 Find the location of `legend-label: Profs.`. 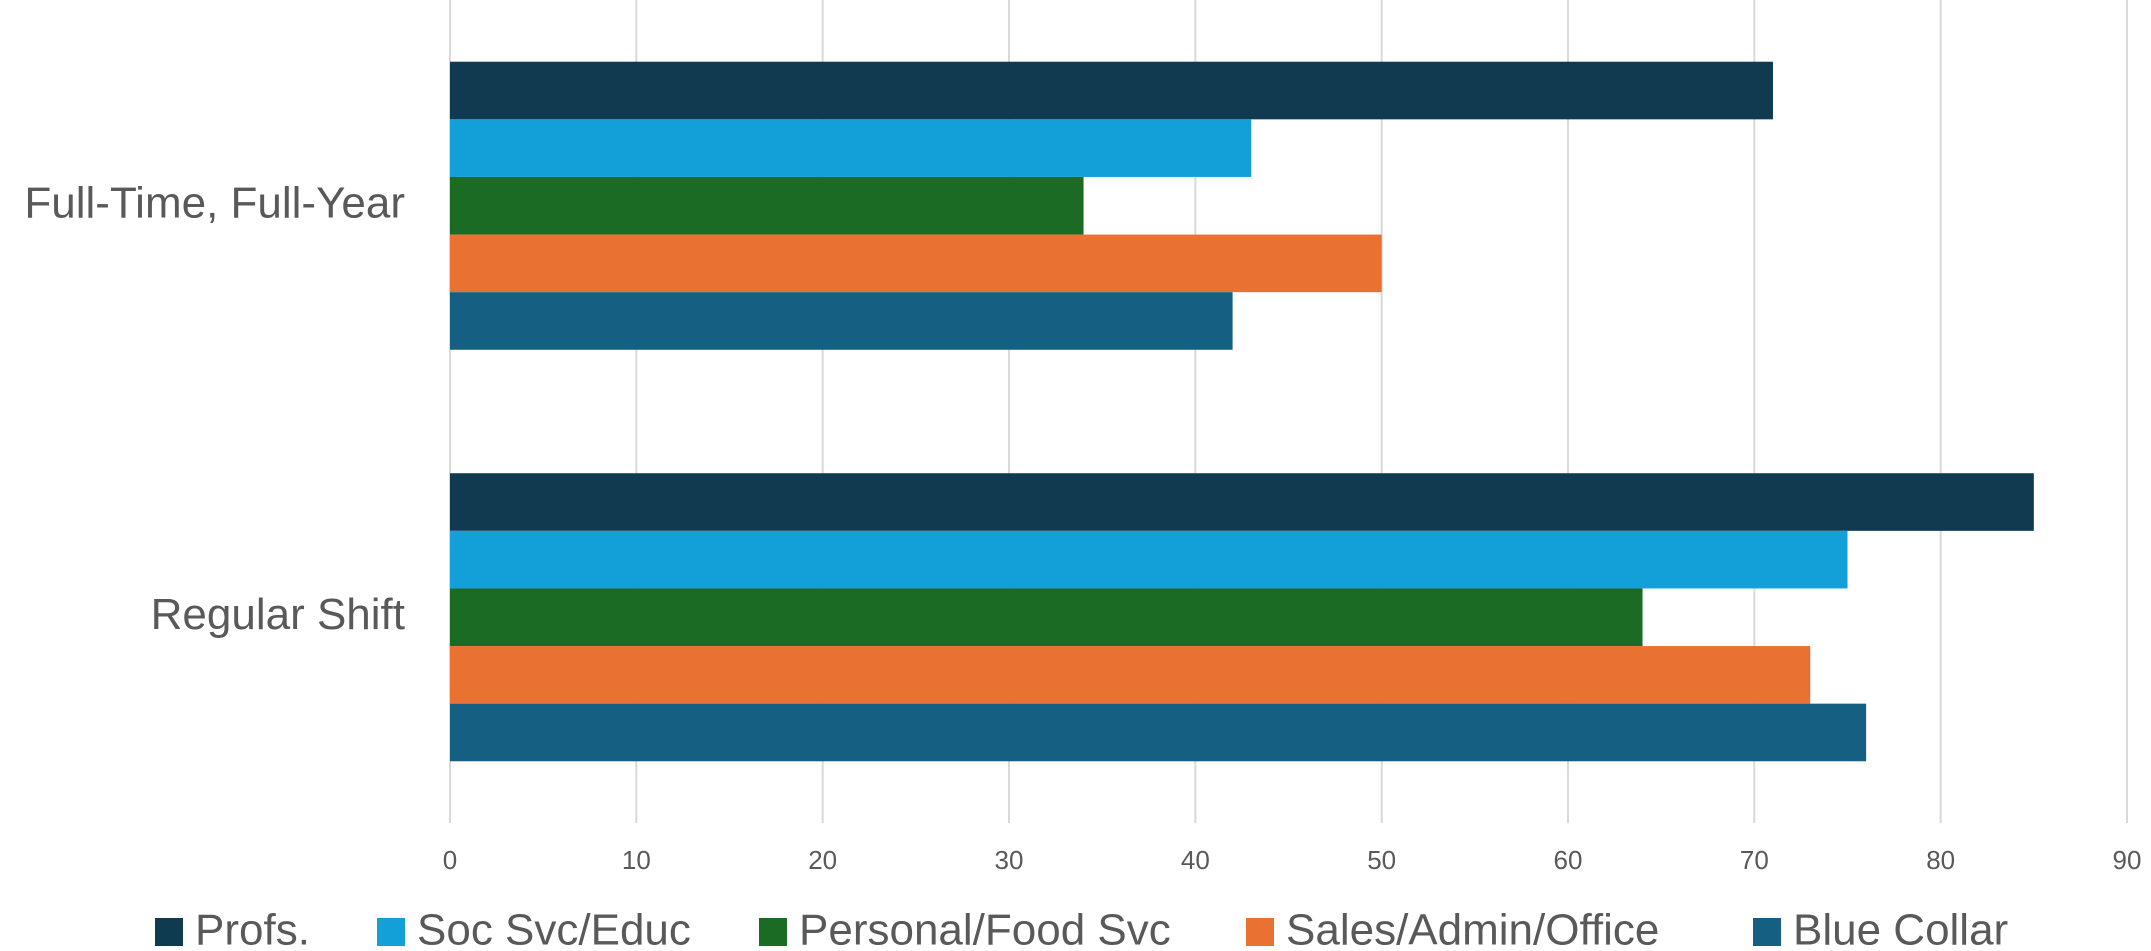

legend-label: Profs. is located at coordinates (252, 928).